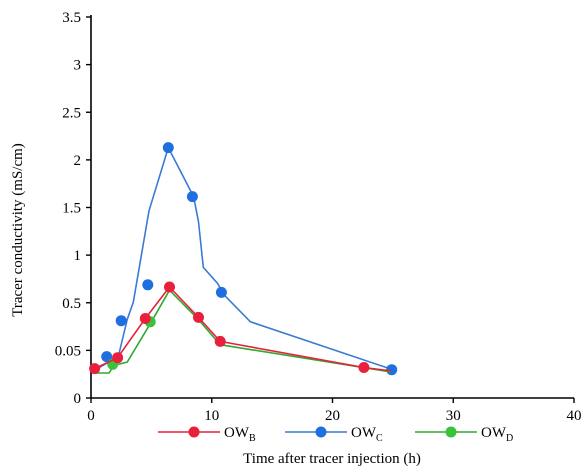 Image resolution: width=584 pixels, height=468 pixels. What do you see at coordinates (574, 416) in the screenshot?
I see `x-tick-label: 40` at bounding box center [574, 416].